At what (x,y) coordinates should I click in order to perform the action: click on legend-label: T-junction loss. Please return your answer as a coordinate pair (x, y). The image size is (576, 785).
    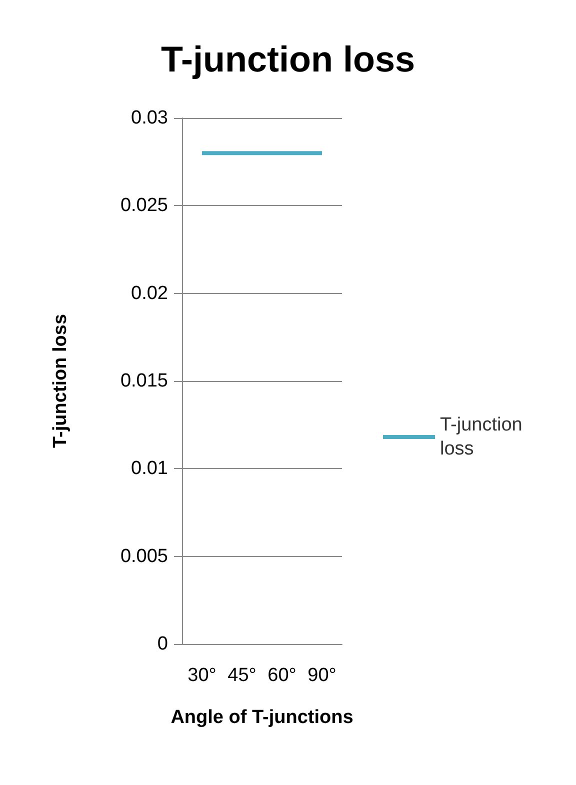
    Looking at the image, I should click on (484, 437).